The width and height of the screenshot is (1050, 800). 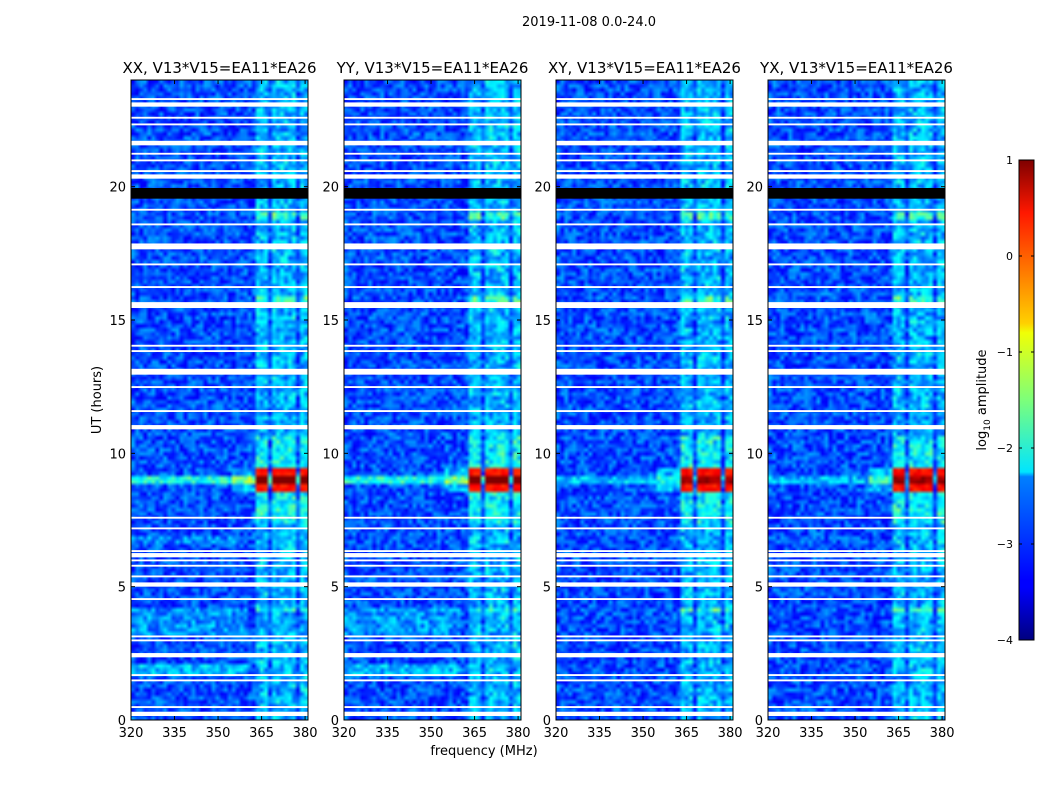 What do you see at coordinates (855, 733) in the screenshot?
I see `x-tick-label: 350` at bounding box center [855, 733].